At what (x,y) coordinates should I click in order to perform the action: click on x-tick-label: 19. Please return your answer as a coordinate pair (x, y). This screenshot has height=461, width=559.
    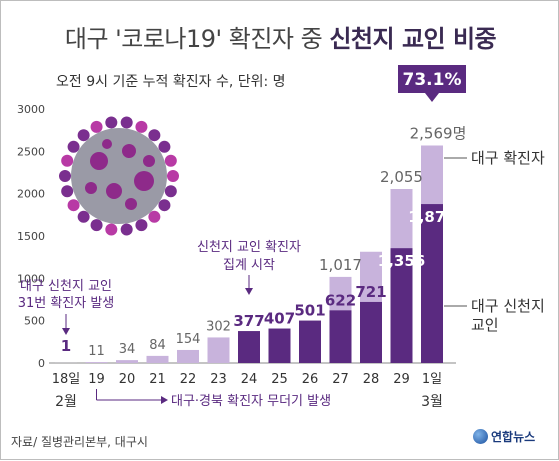
    Looking at the image, I should click on (96, 379).